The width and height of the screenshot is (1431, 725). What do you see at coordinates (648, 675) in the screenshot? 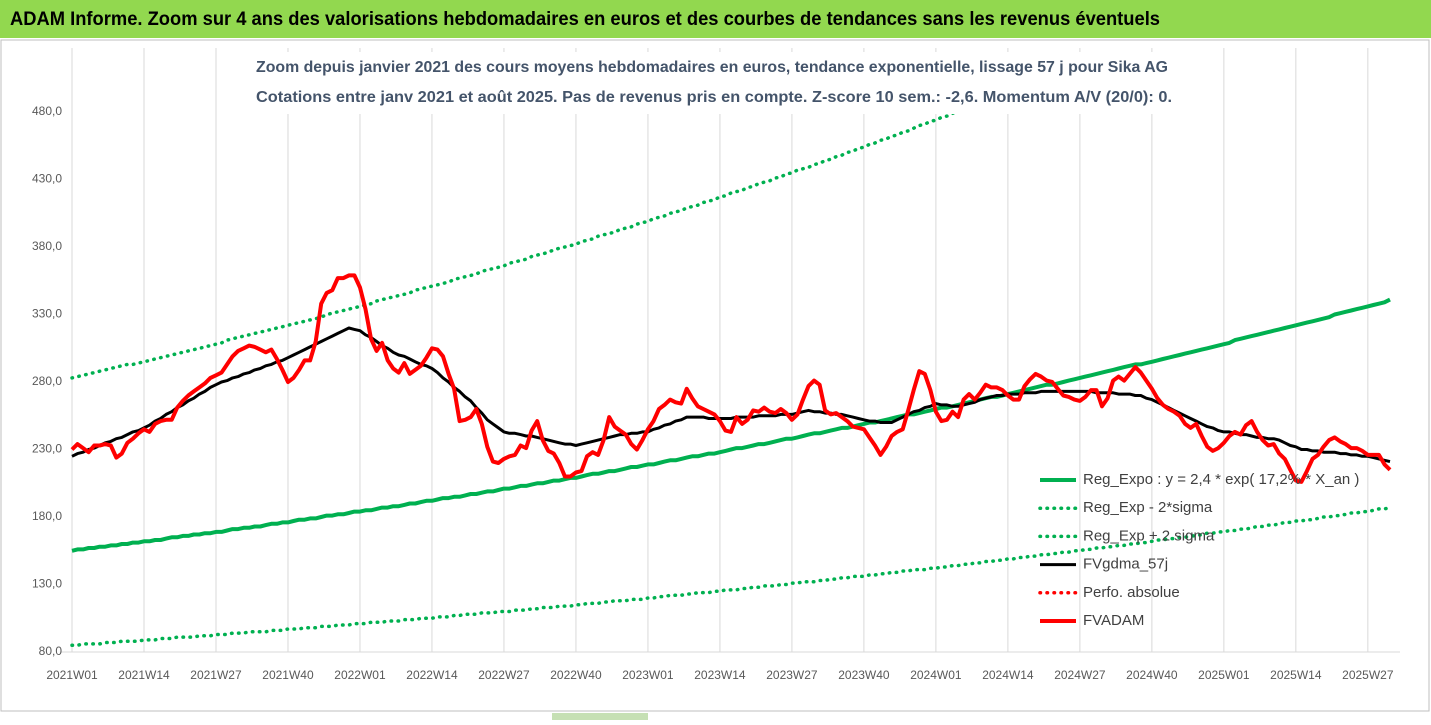
I see `x-tick-label: 2023W01` at bounding box center [648, 675].